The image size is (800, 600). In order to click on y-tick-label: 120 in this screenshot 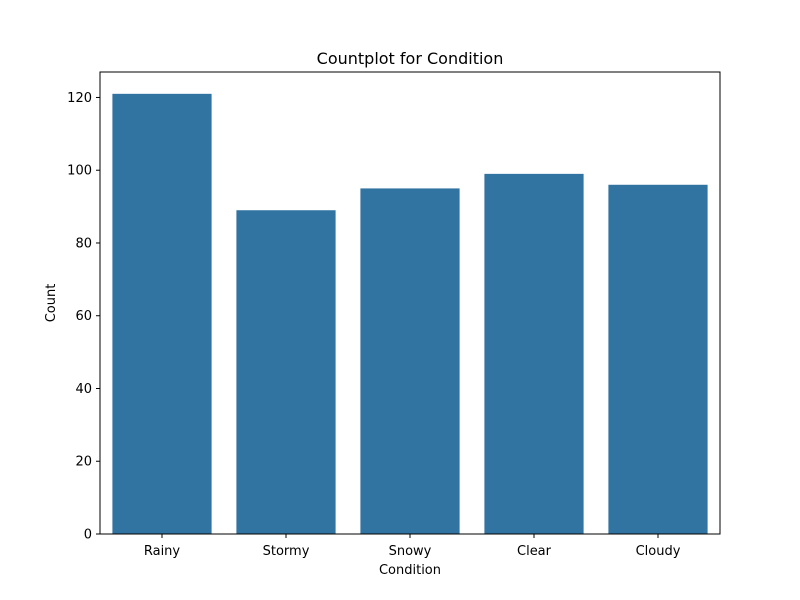, I will do `click(79, 98)`.